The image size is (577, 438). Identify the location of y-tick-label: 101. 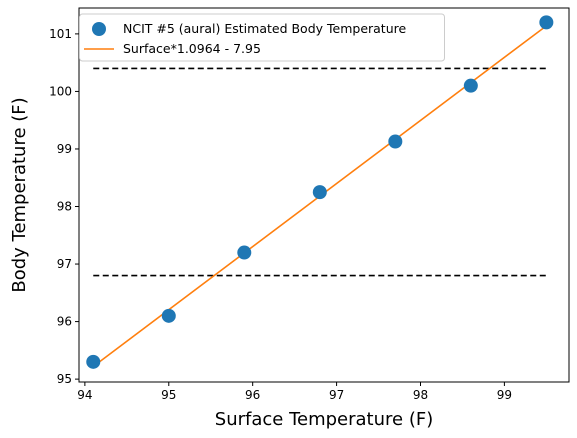
(60, 34).